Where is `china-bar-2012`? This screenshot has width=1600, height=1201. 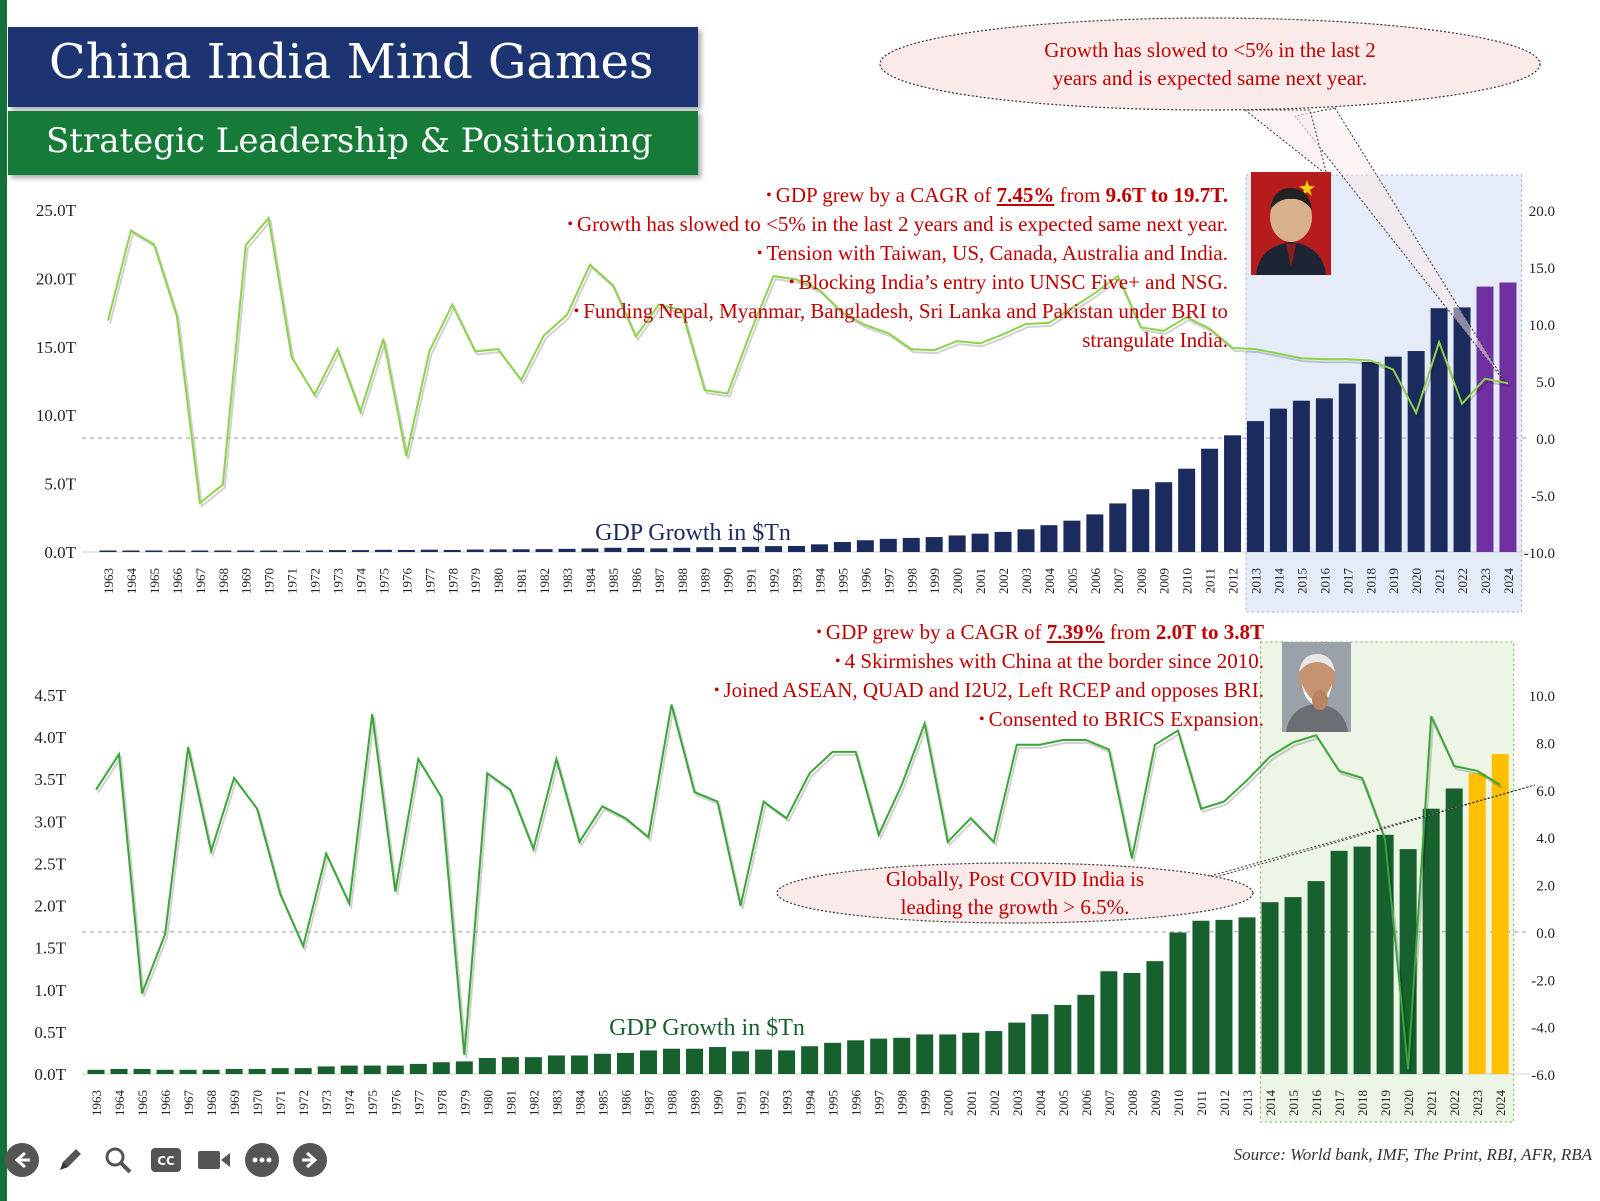 china-bar-2012 is located at coordinates (1233, 493).